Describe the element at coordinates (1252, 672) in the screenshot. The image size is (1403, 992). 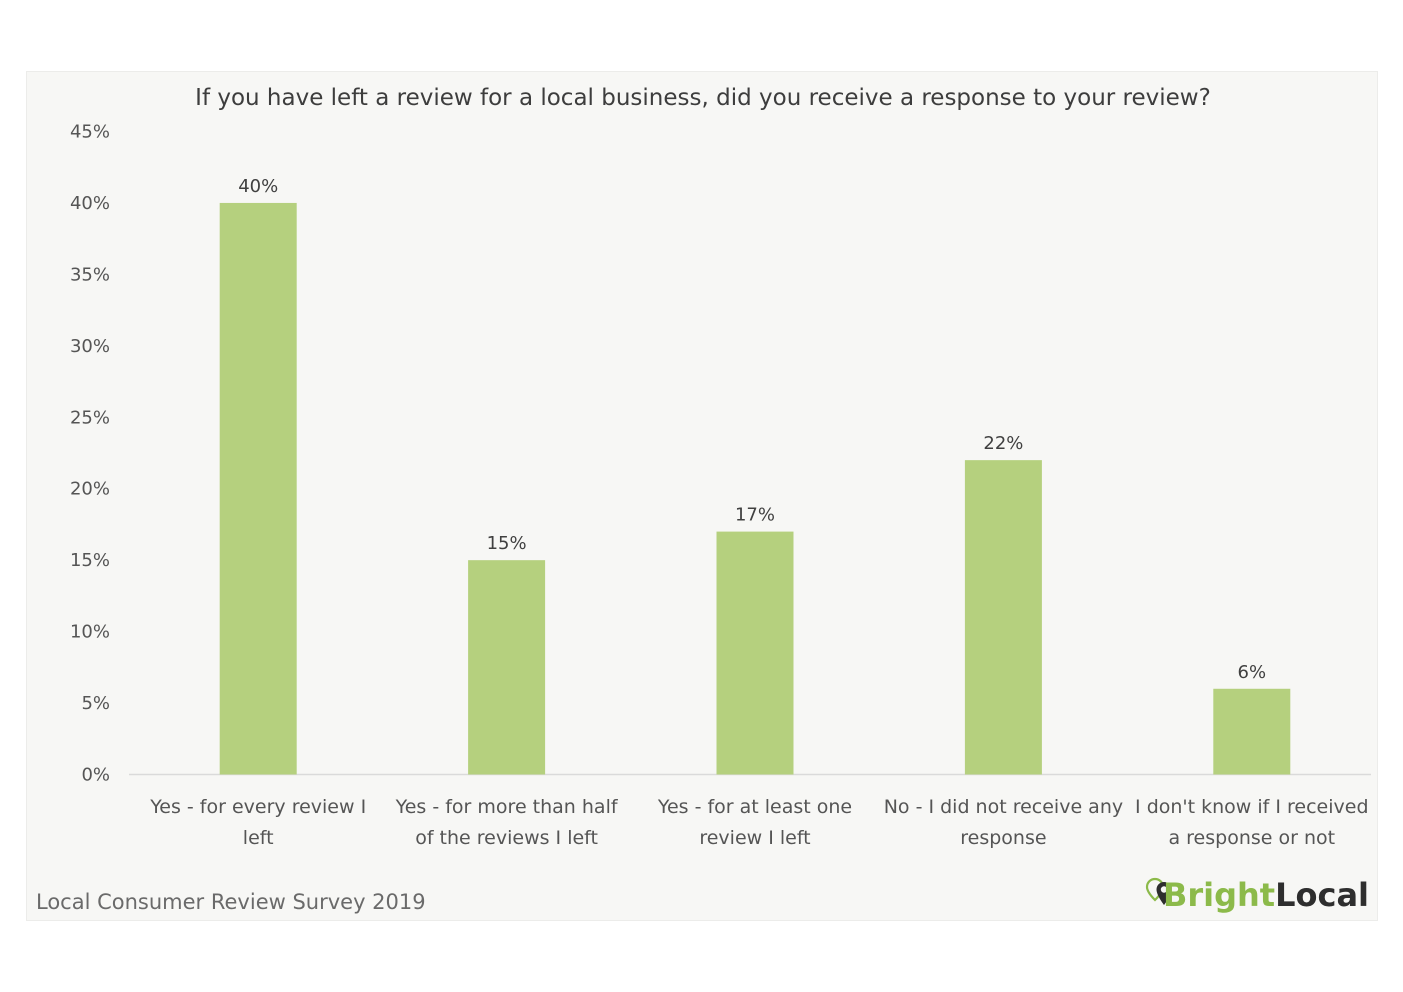
I see `data-label: 6%` at that location.